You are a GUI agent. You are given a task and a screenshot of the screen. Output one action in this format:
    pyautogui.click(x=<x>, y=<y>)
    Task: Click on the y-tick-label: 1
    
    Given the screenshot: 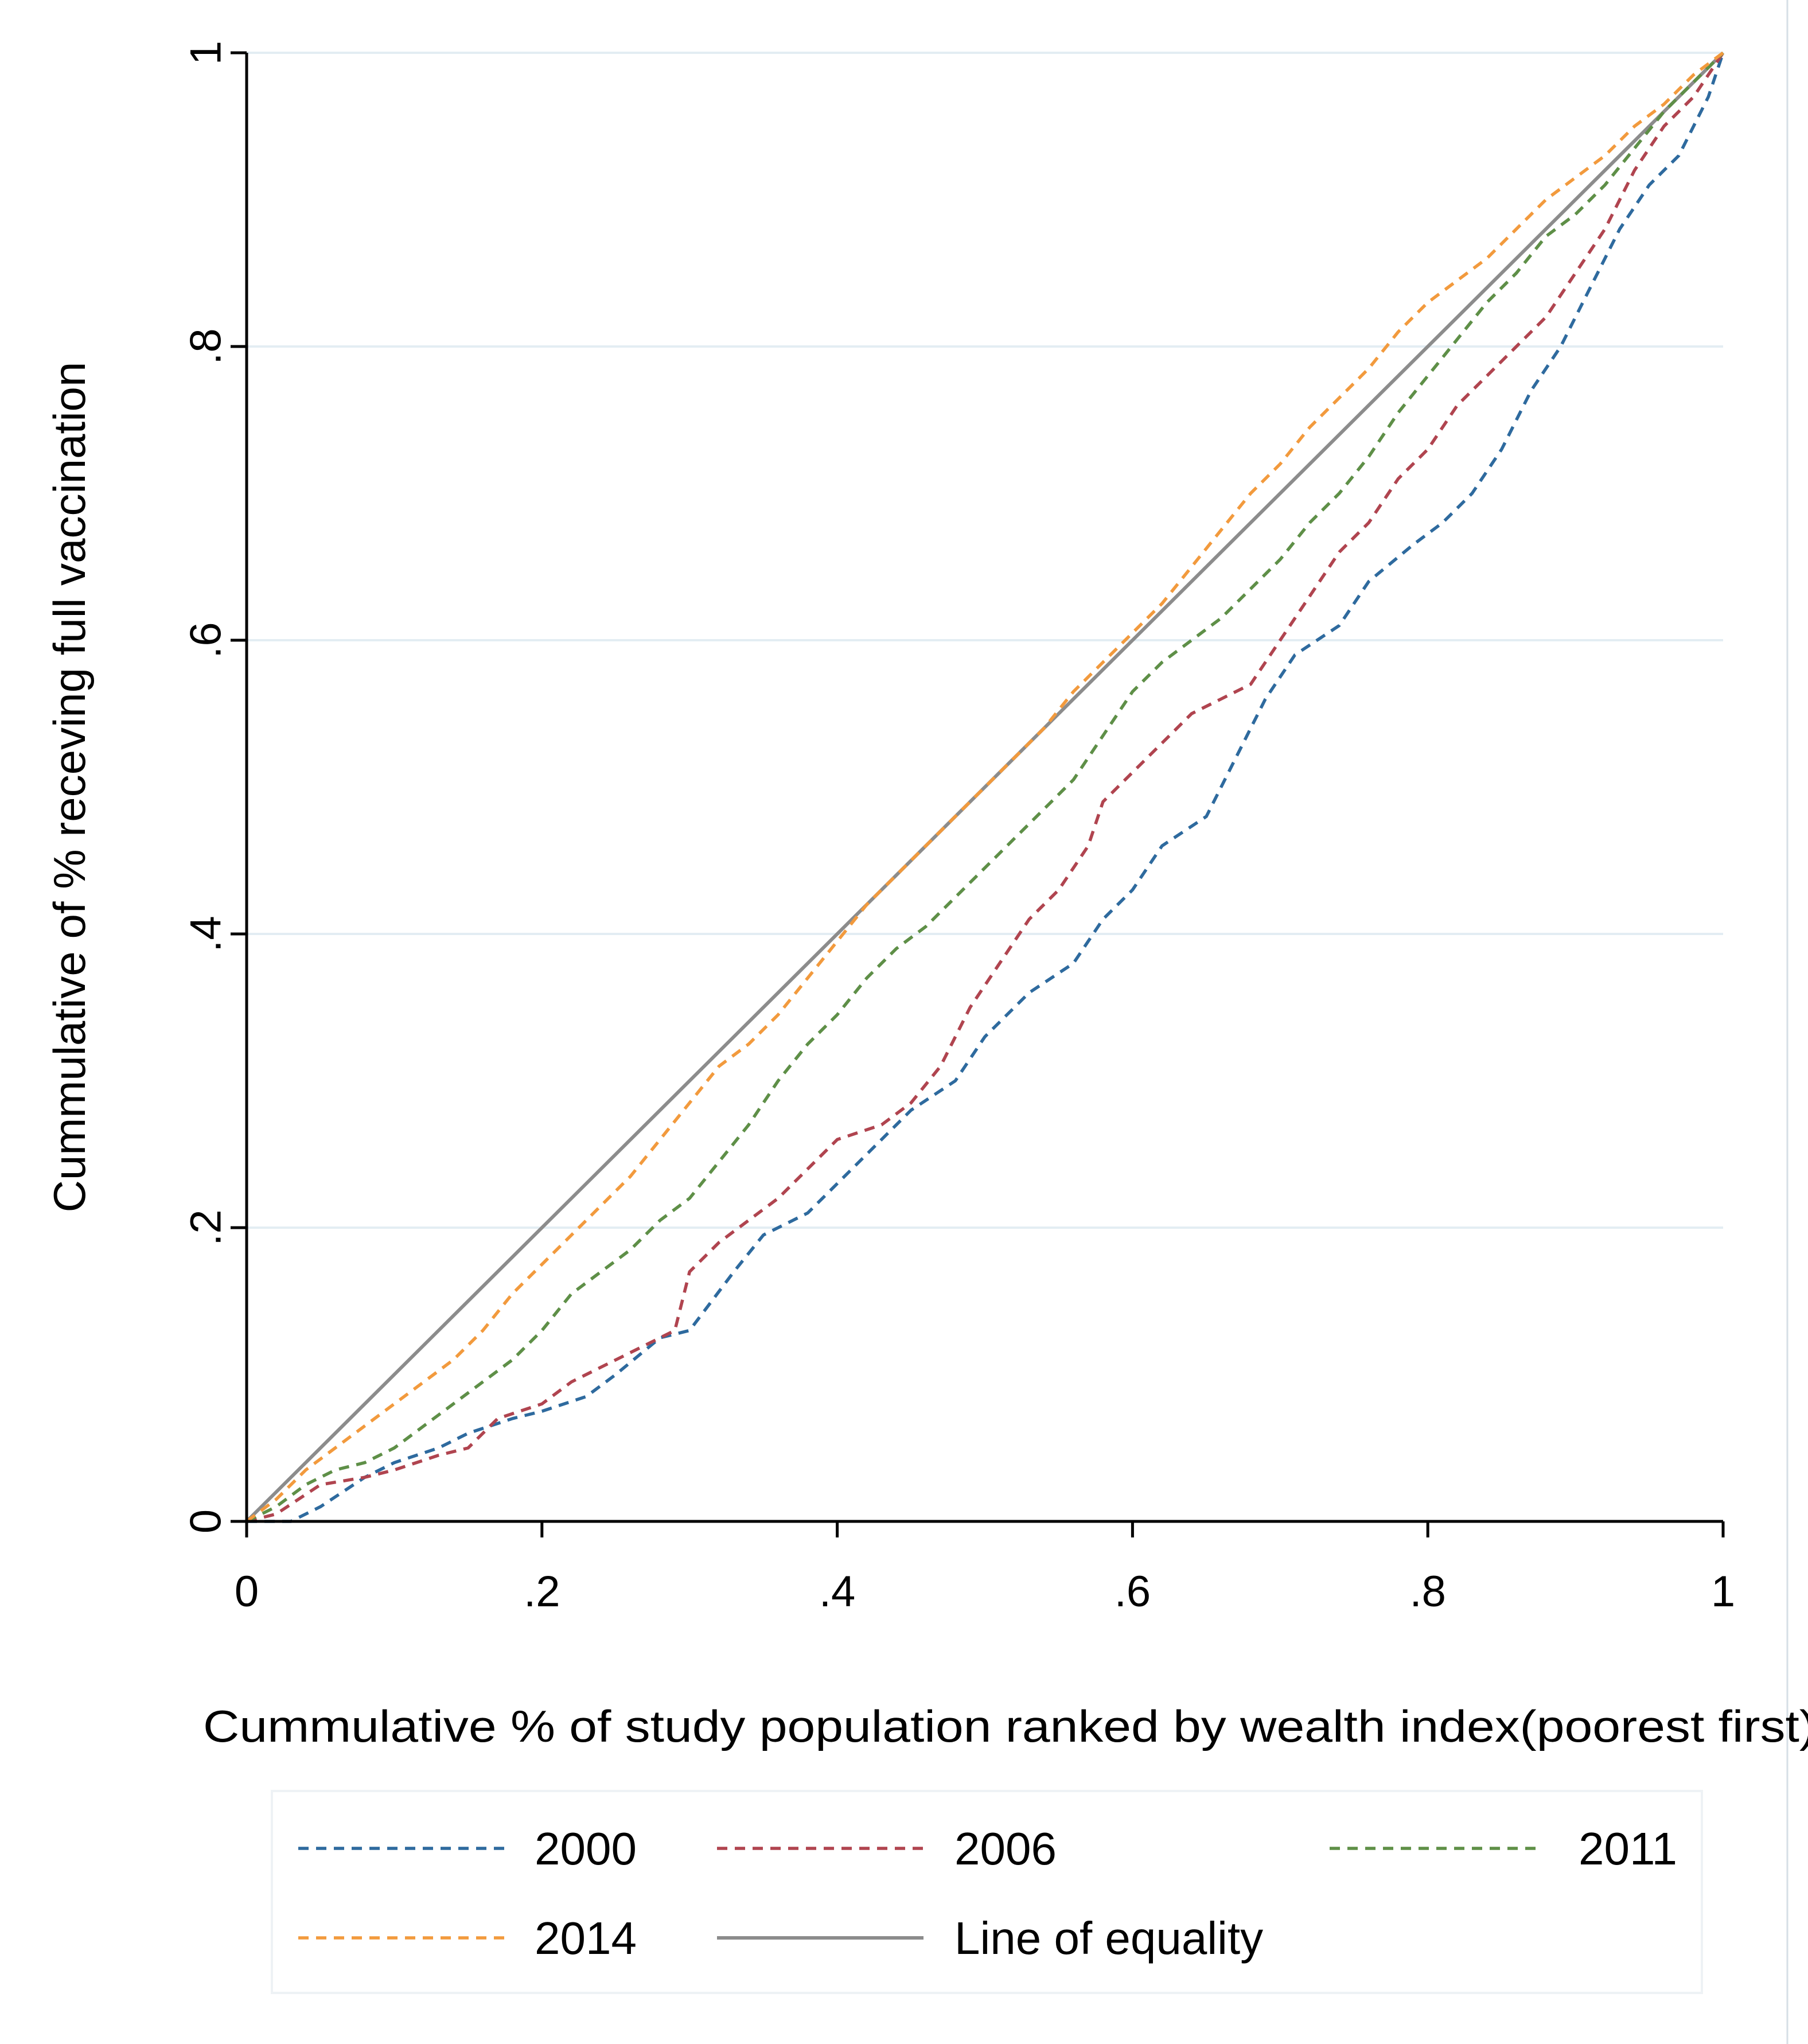 What is the action you would take?
    pyautogui.click(x=207, y=53)
    